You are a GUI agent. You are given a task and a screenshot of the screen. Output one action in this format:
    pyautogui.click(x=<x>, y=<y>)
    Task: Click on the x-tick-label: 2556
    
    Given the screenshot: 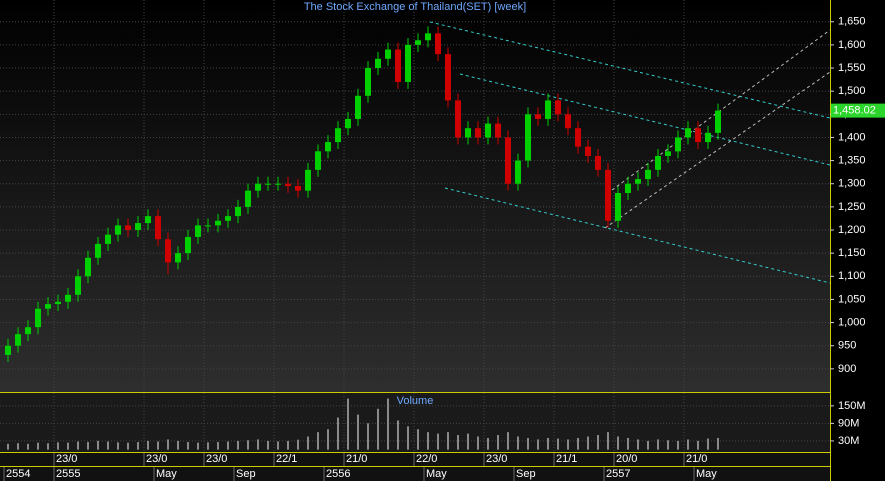 What is the action you would take?
    pyautogui.click(x=338, y=474)
    